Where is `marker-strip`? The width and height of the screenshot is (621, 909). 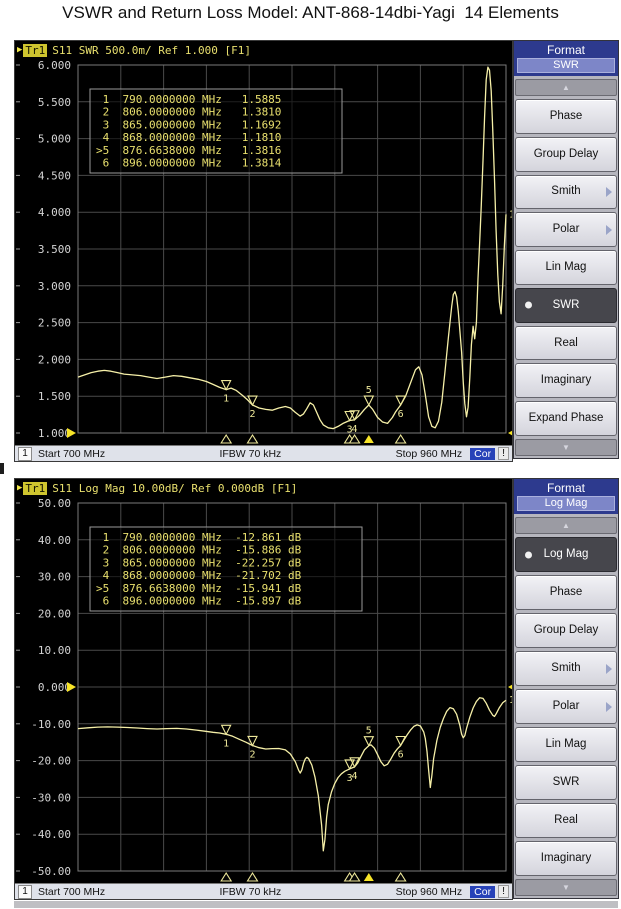
marker-strip is located at coordinates (313, 438).